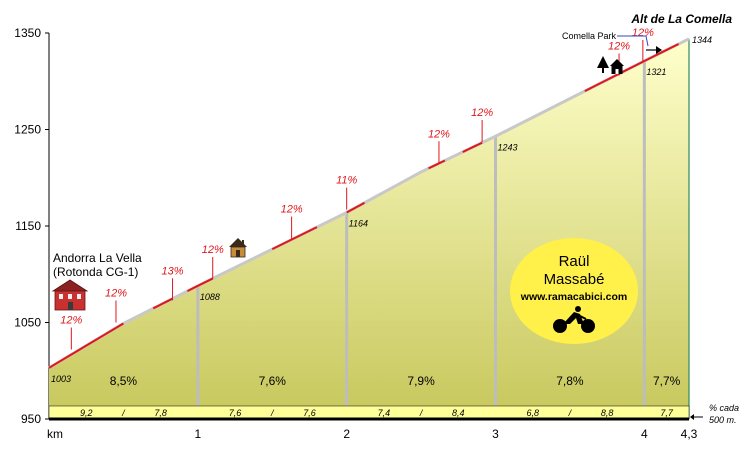  What do you see at coordinates (86, 413) in the screenshot?
I see `half-km-gradient: 9,2` at bounding box center [86, 413].